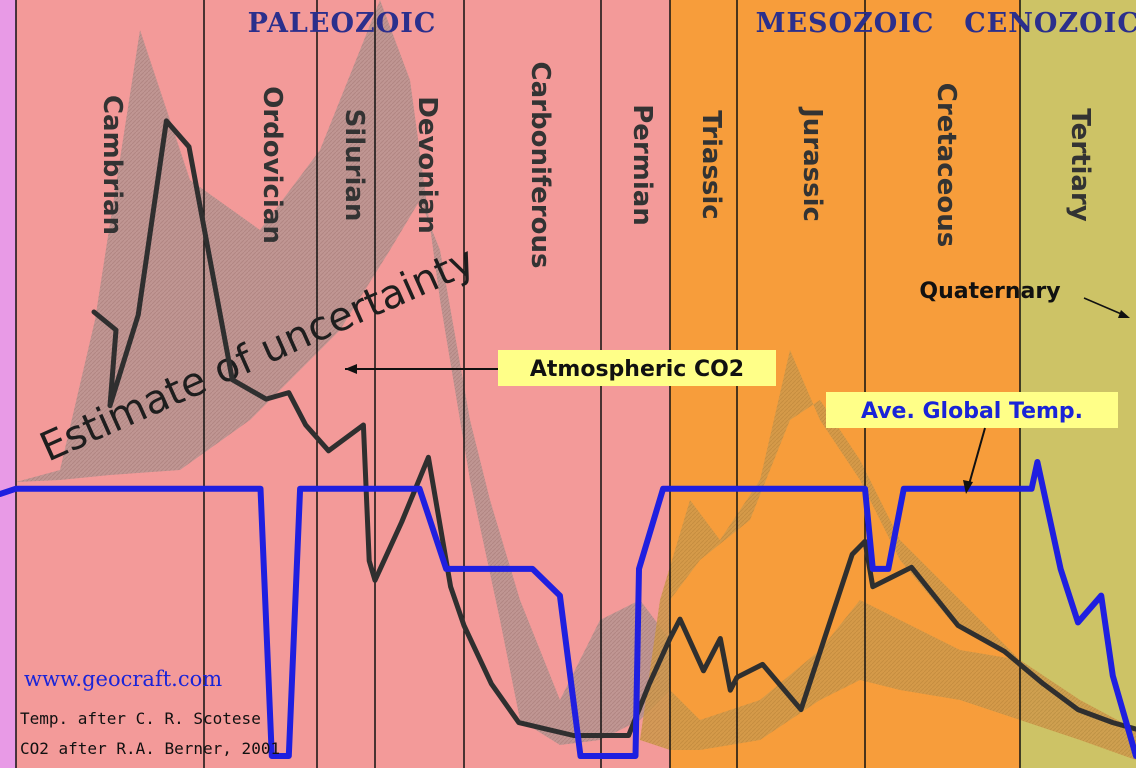 The width and height of the screenshot is (1136, 768). I want to click on period-label-silurian: Silurian, so click(354, 165).